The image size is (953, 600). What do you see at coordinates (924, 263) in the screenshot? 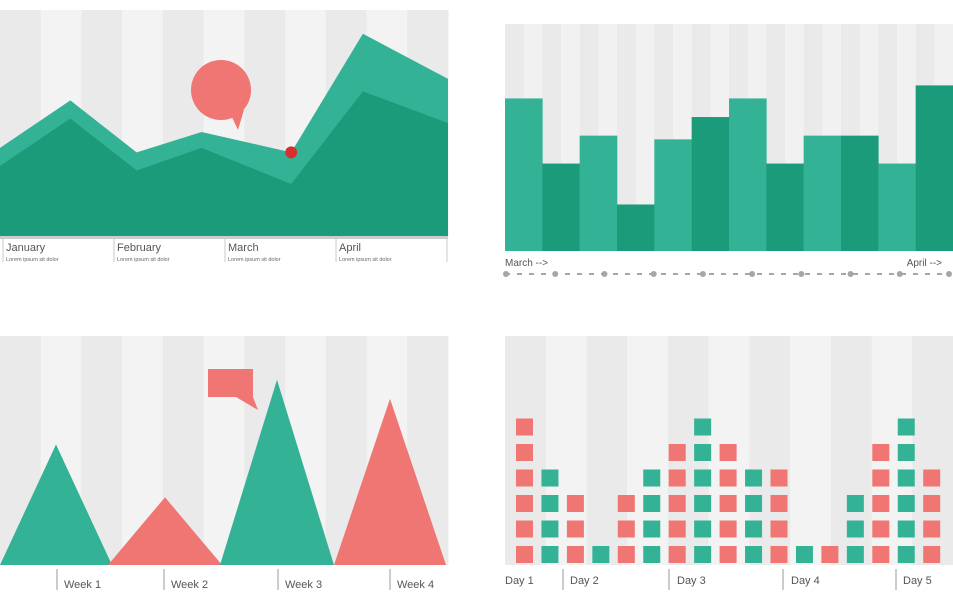
I see `axis-end-label: April -->` at bounding box center [924, 263].